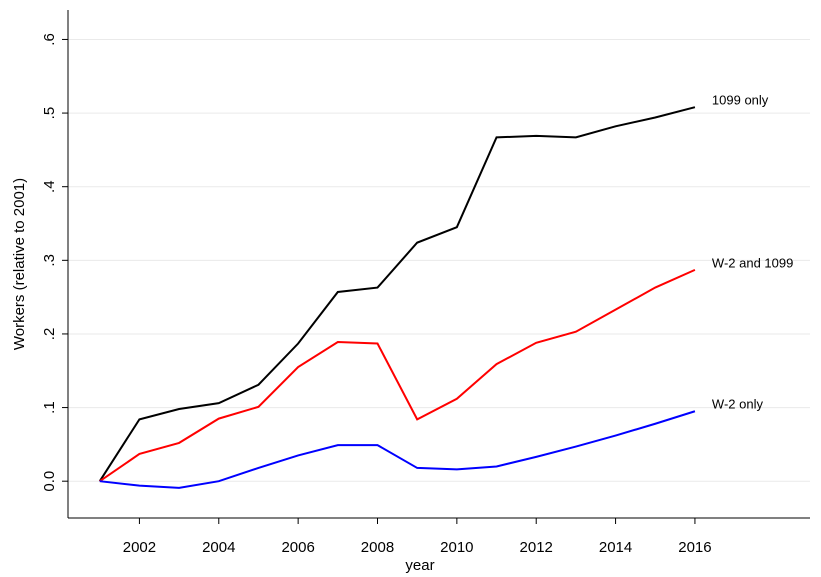 The width and height of the screenshot is (821, 577). Describe the element at coordinates (740, 100) in the screenshot. I see `series-label: 1099 only` at that location.